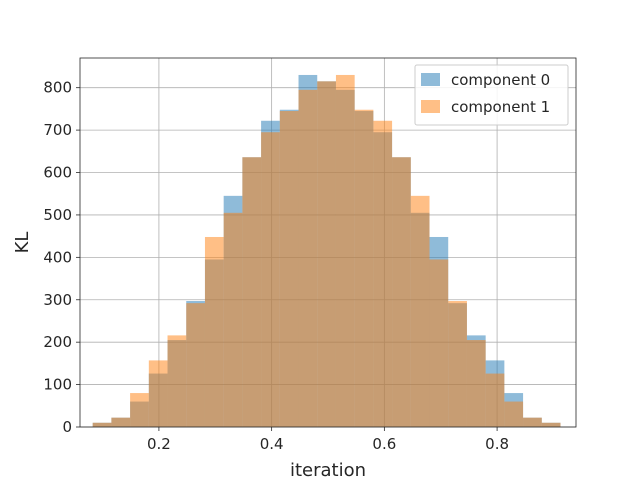 The width and height of the screenshot is (640, 480). I want to click on x-tick-label: 0.6, so click(384, 444).